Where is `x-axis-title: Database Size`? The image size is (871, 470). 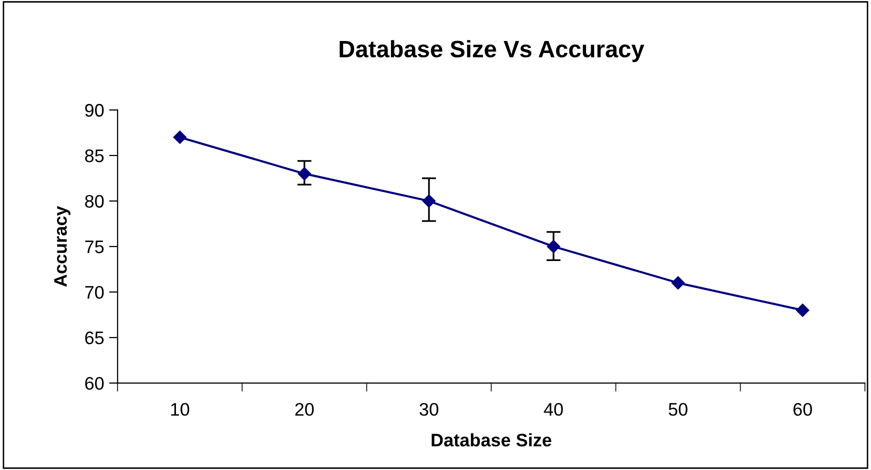
x-axis-title: Database Size is located at coordinates (492, 439).